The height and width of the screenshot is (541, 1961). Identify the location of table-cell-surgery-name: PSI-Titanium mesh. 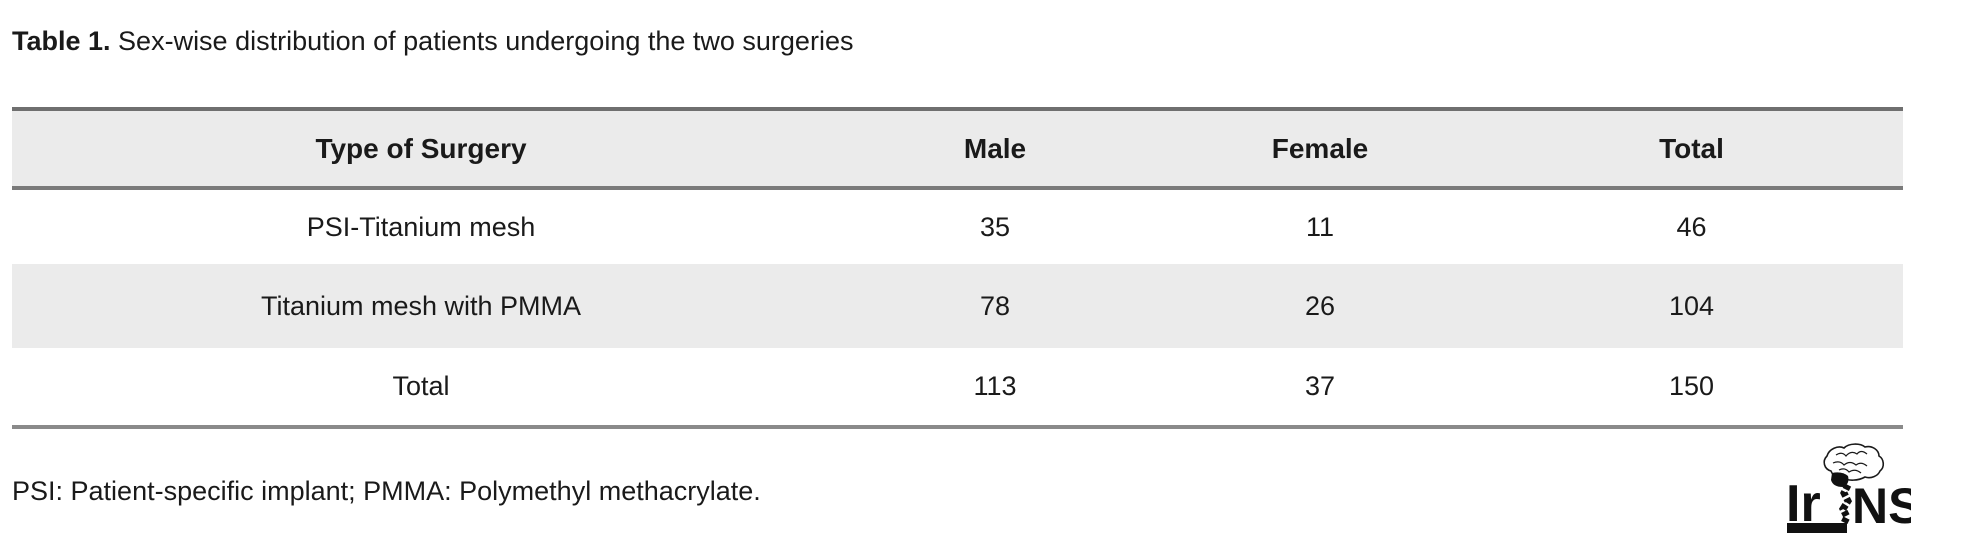
(421, 226).